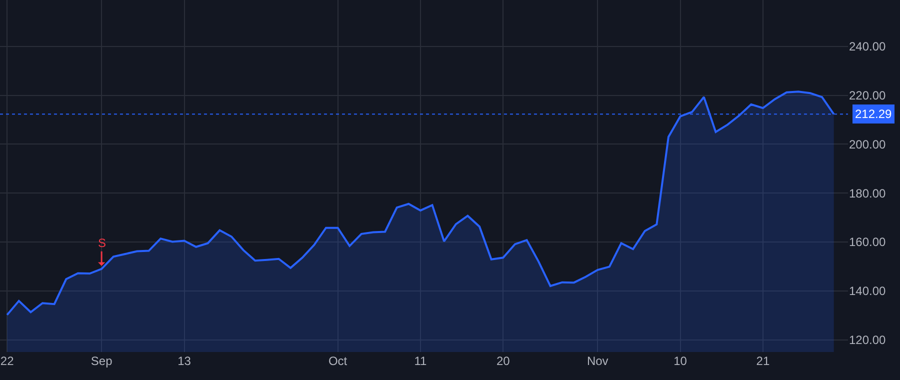  What do you see at coordinates (185, 361) in the screenshot?
I see `x-tick-label: 13` at bounding box center [185, 361].